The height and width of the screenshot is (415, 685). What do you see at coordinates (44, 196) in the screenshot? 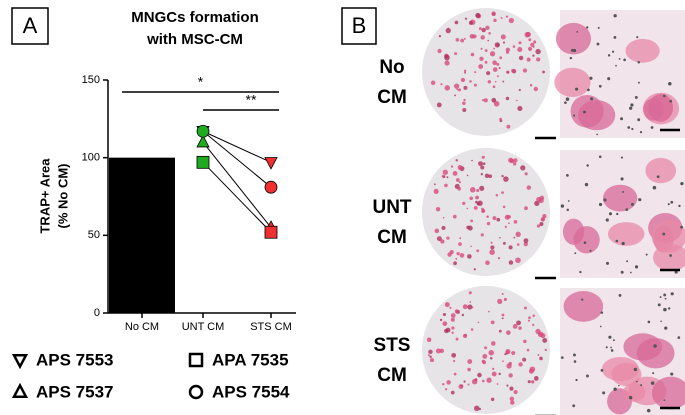
I see `y-axis-title: TRAP+ Area` at bounding box center [44, 196].